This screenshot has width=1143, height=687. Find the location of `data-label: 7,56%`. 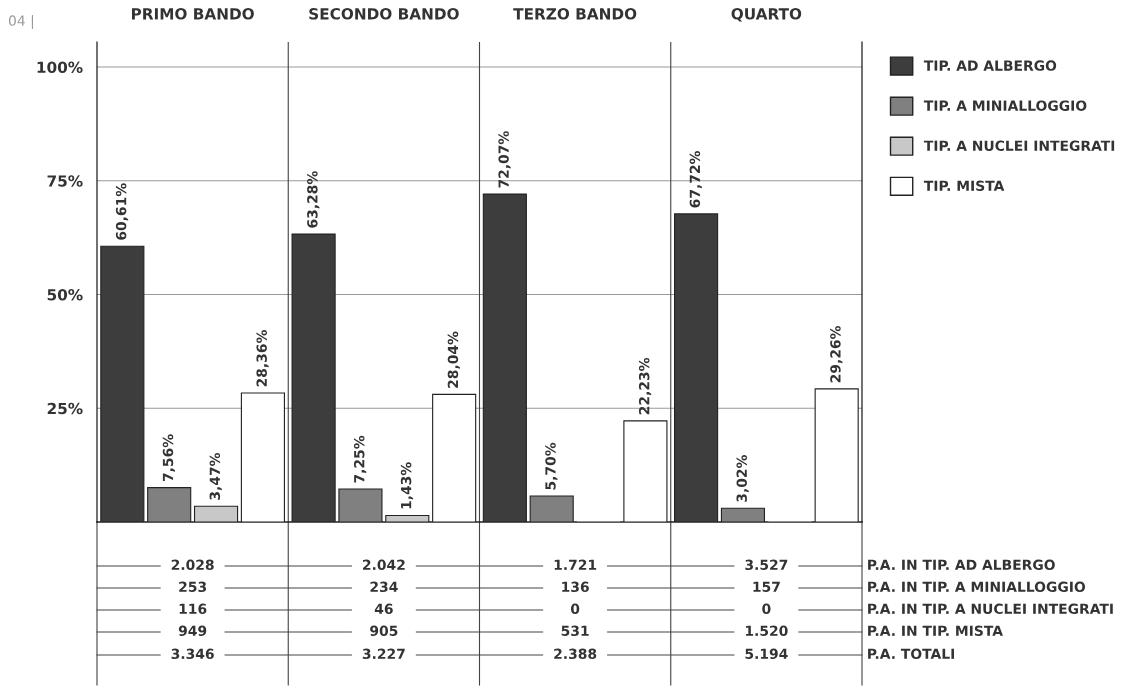

data-label: 7,56% is located at coordinates (168, 458).